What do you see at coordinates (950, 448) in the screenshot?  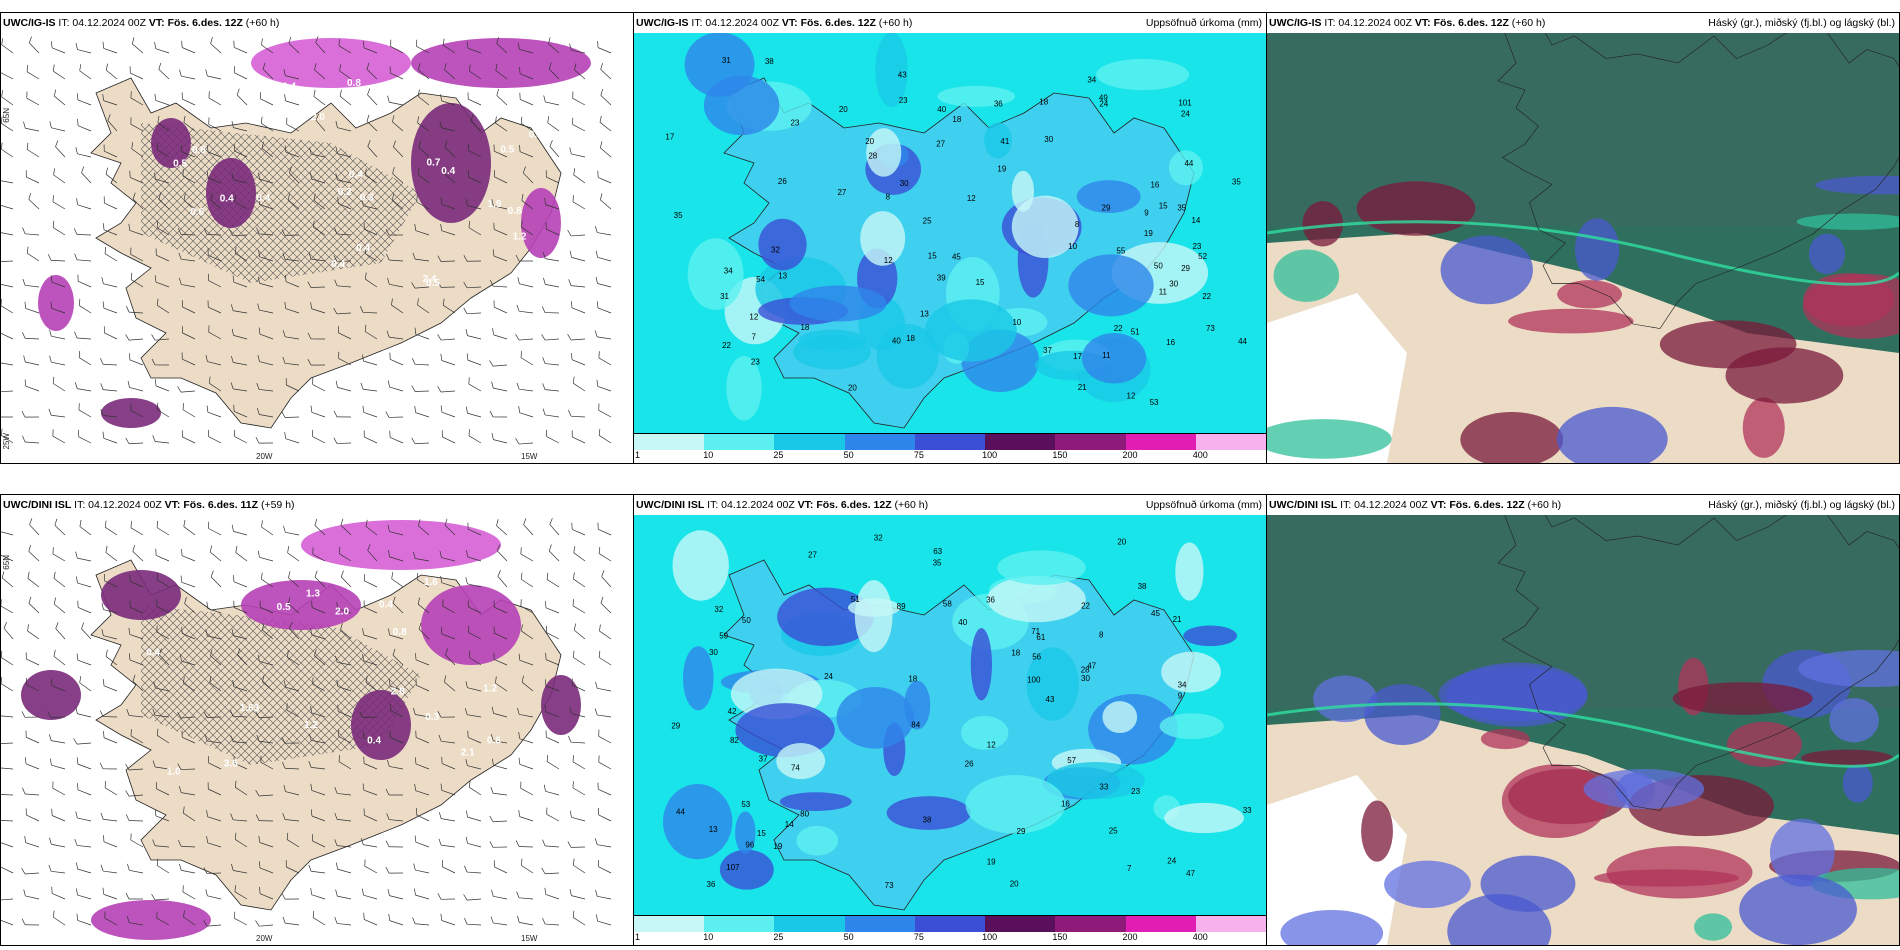 I see `precip-legend: 1 10 25 50 75 100 150 200 400` at bounding box center [950, 448].